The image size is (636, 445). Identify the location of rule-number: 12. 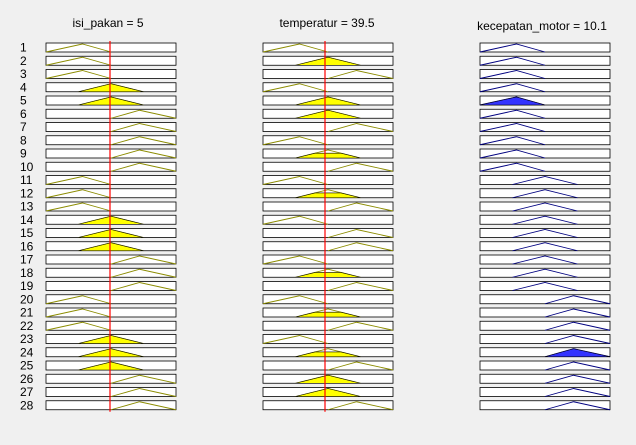
(27, 193).